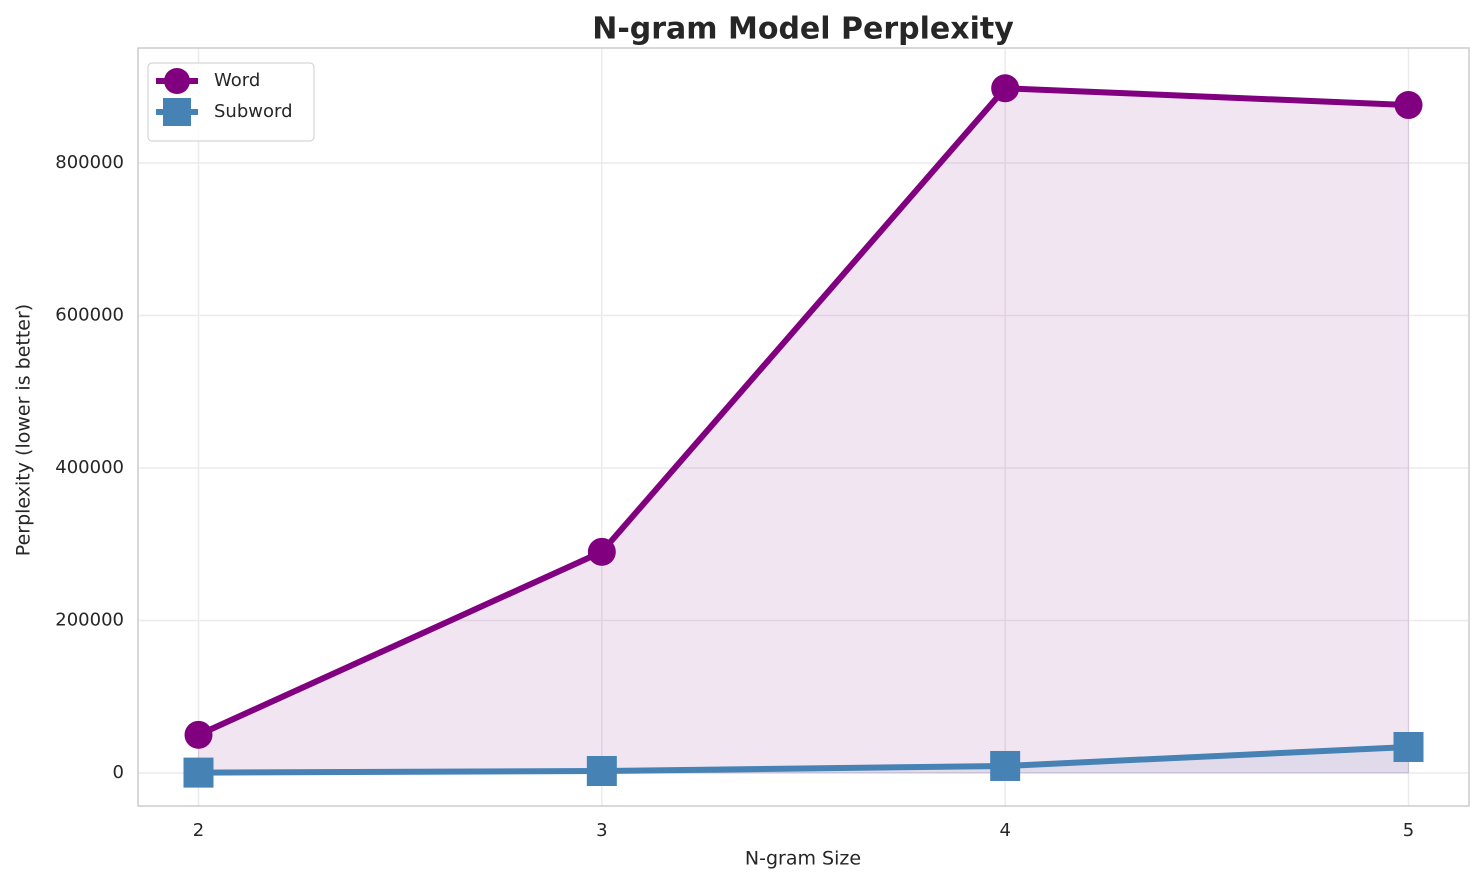  Describe the element at coordinates (803, 859) in the screenshot. I see `x-axis-label: N-gram Size` at that location.